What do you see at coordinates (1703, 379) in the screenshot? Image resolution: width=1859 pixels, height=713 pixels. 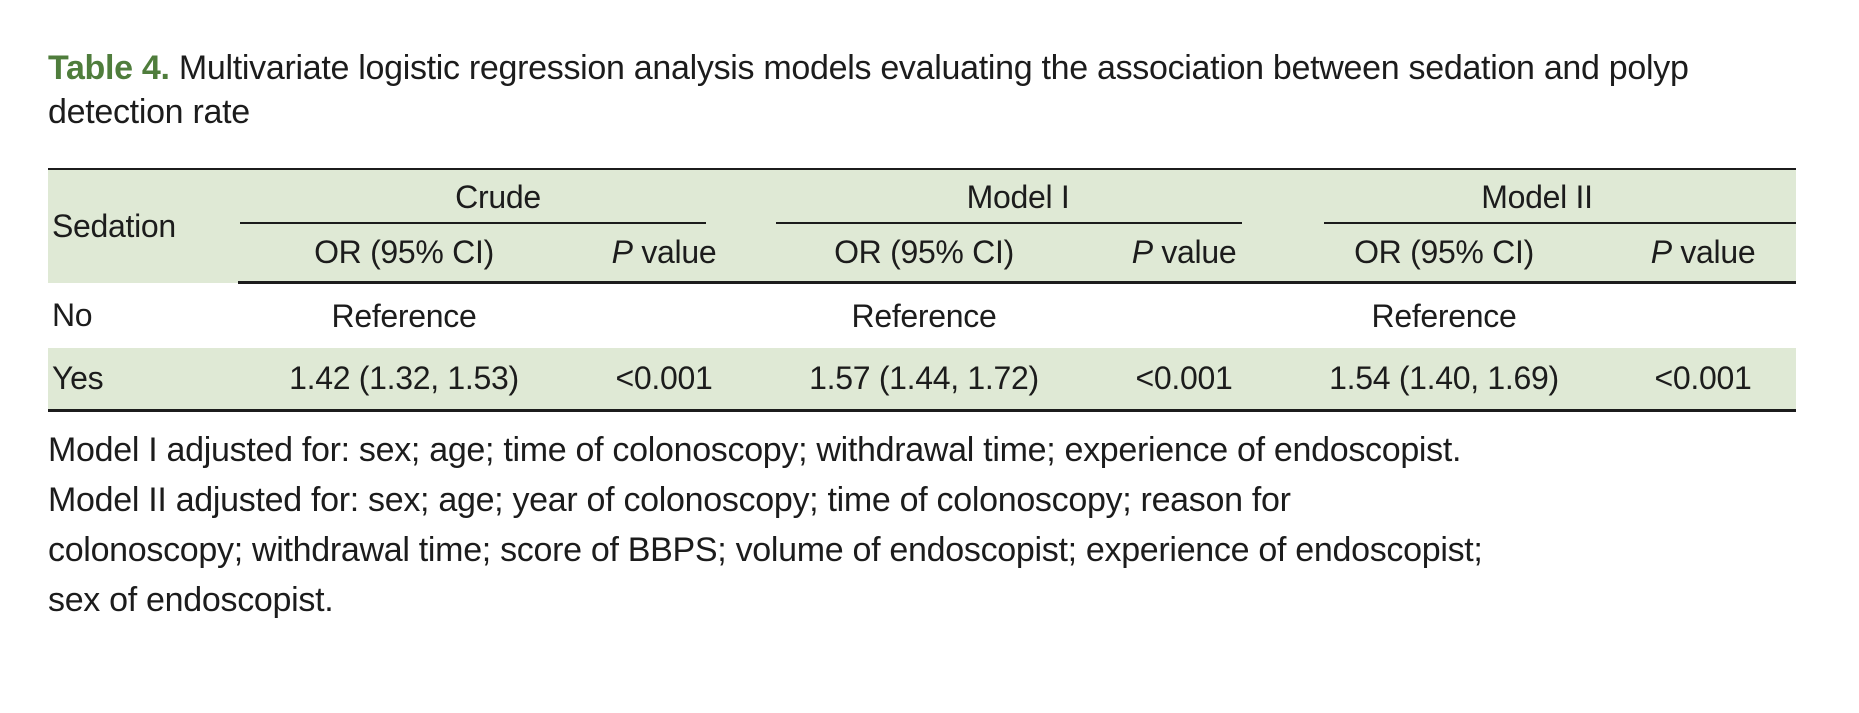 I see `model-2-p-value-yes: <0.001` at bounding box center [1703, 379].